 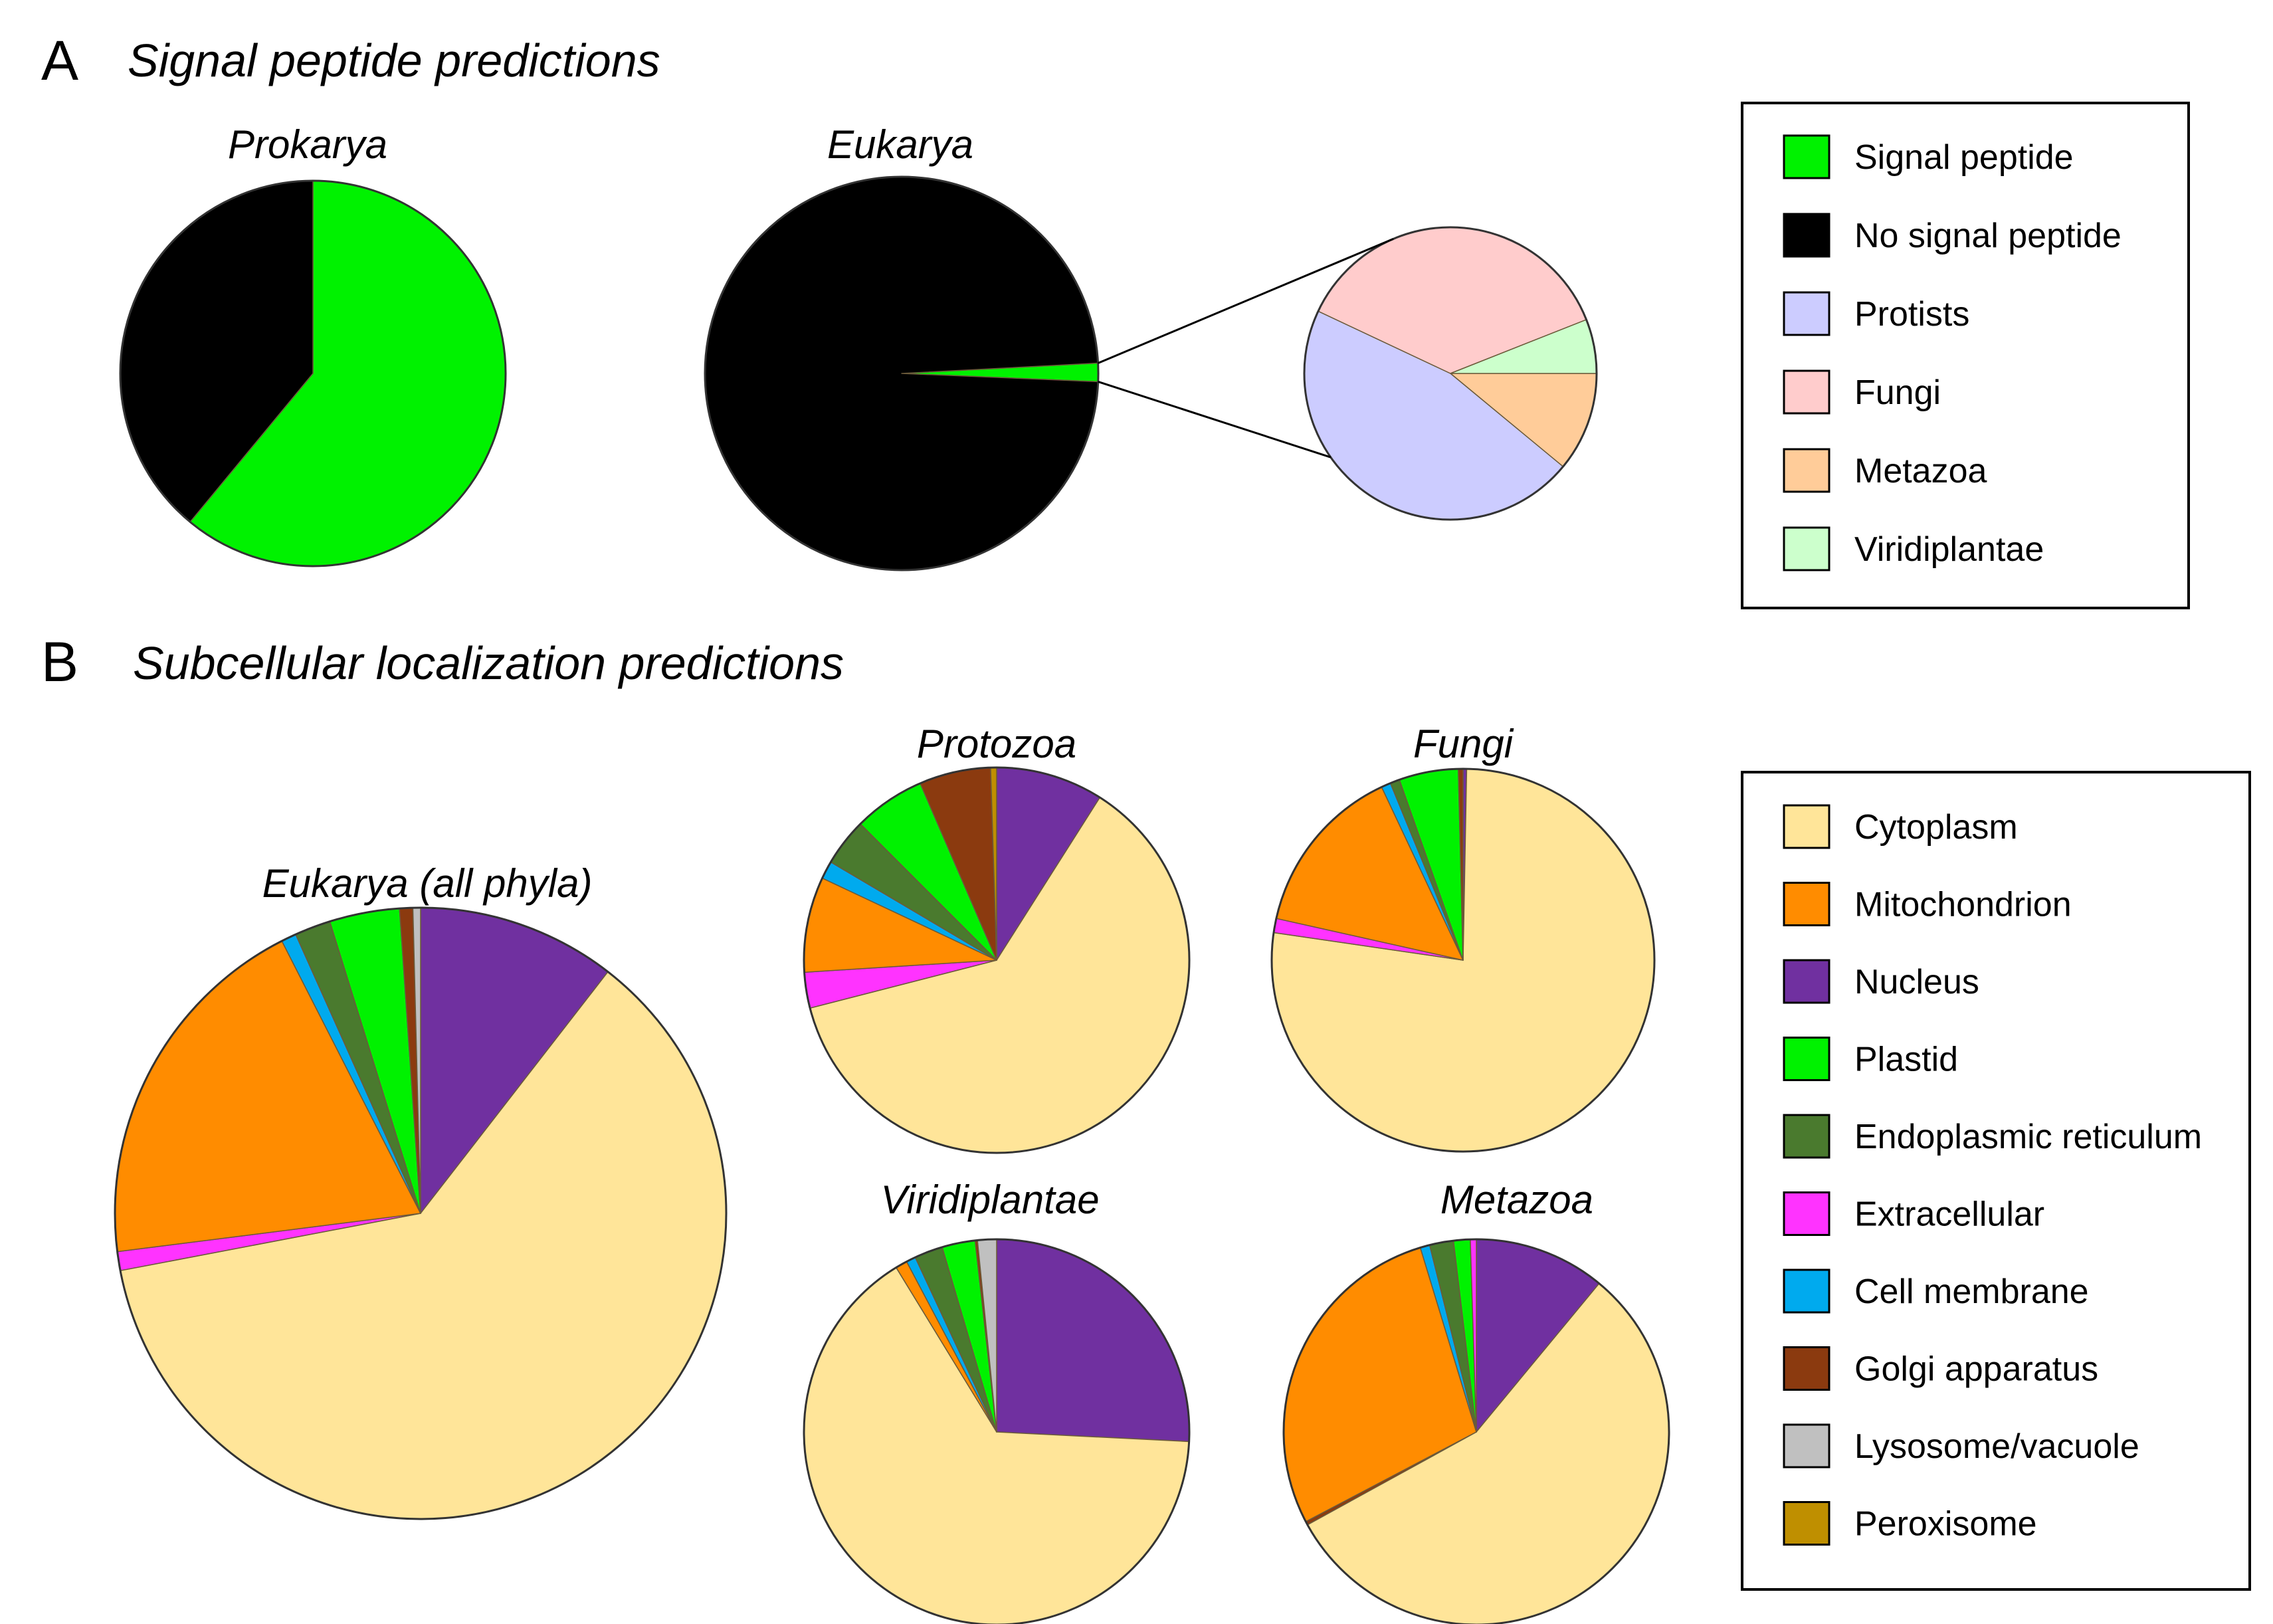 I want to click on legend-swatch-plastid, so click(x=1807, y=1059).